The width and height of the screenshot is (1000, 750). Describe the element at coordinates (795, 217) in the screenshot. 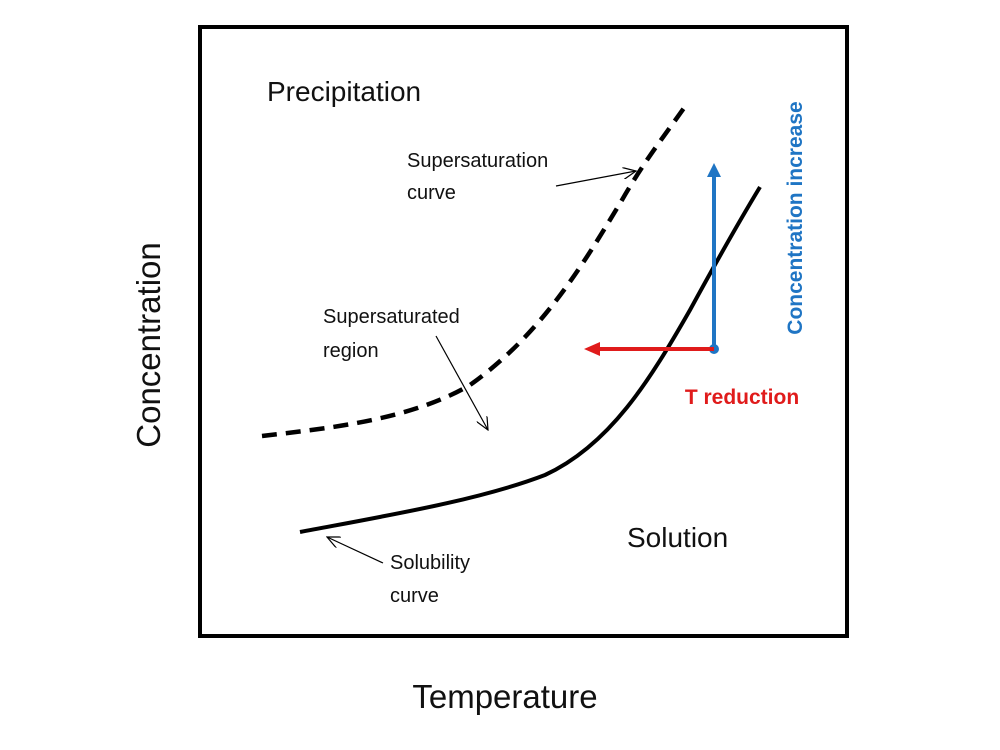

I see `concentration-increase-label: Concentration increase` at that location.